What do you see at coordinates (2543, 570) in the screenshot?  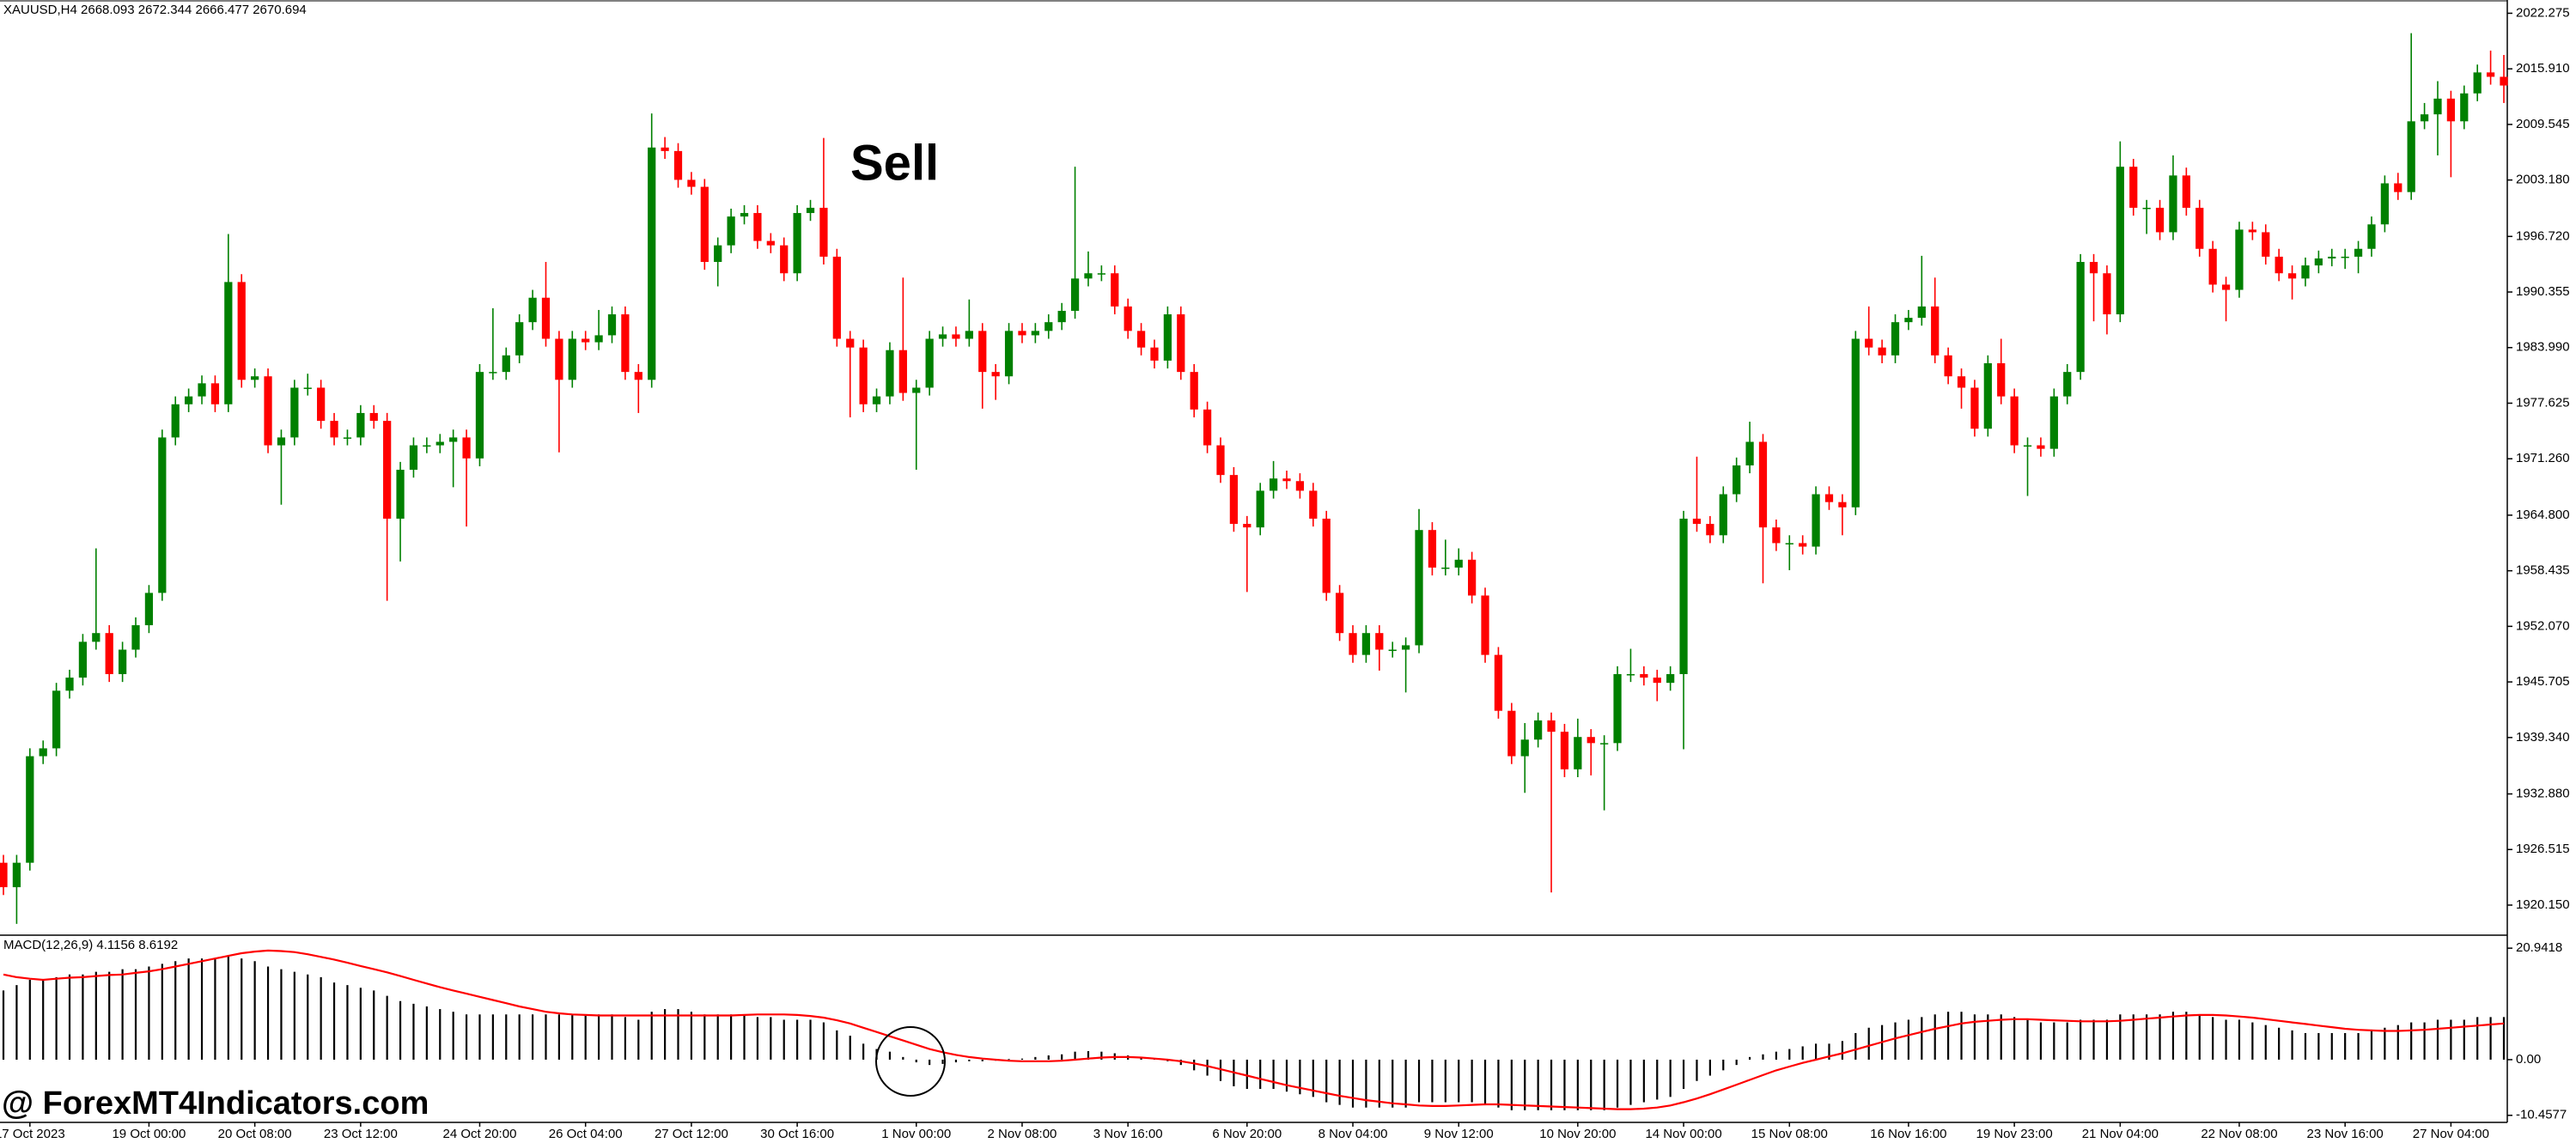 I see `y-tick-label: 1958.435` at bounding box center [2543, 570].